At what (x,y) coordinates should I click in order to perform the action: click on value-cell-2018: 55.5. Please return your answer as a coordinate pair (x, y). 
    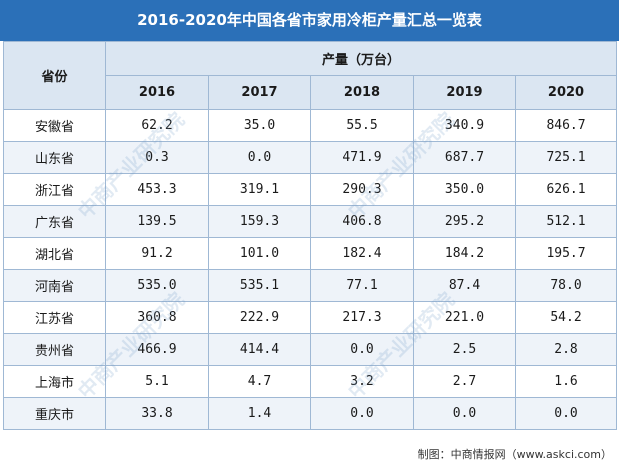
    Looking at the image, I should click on (362, 125).